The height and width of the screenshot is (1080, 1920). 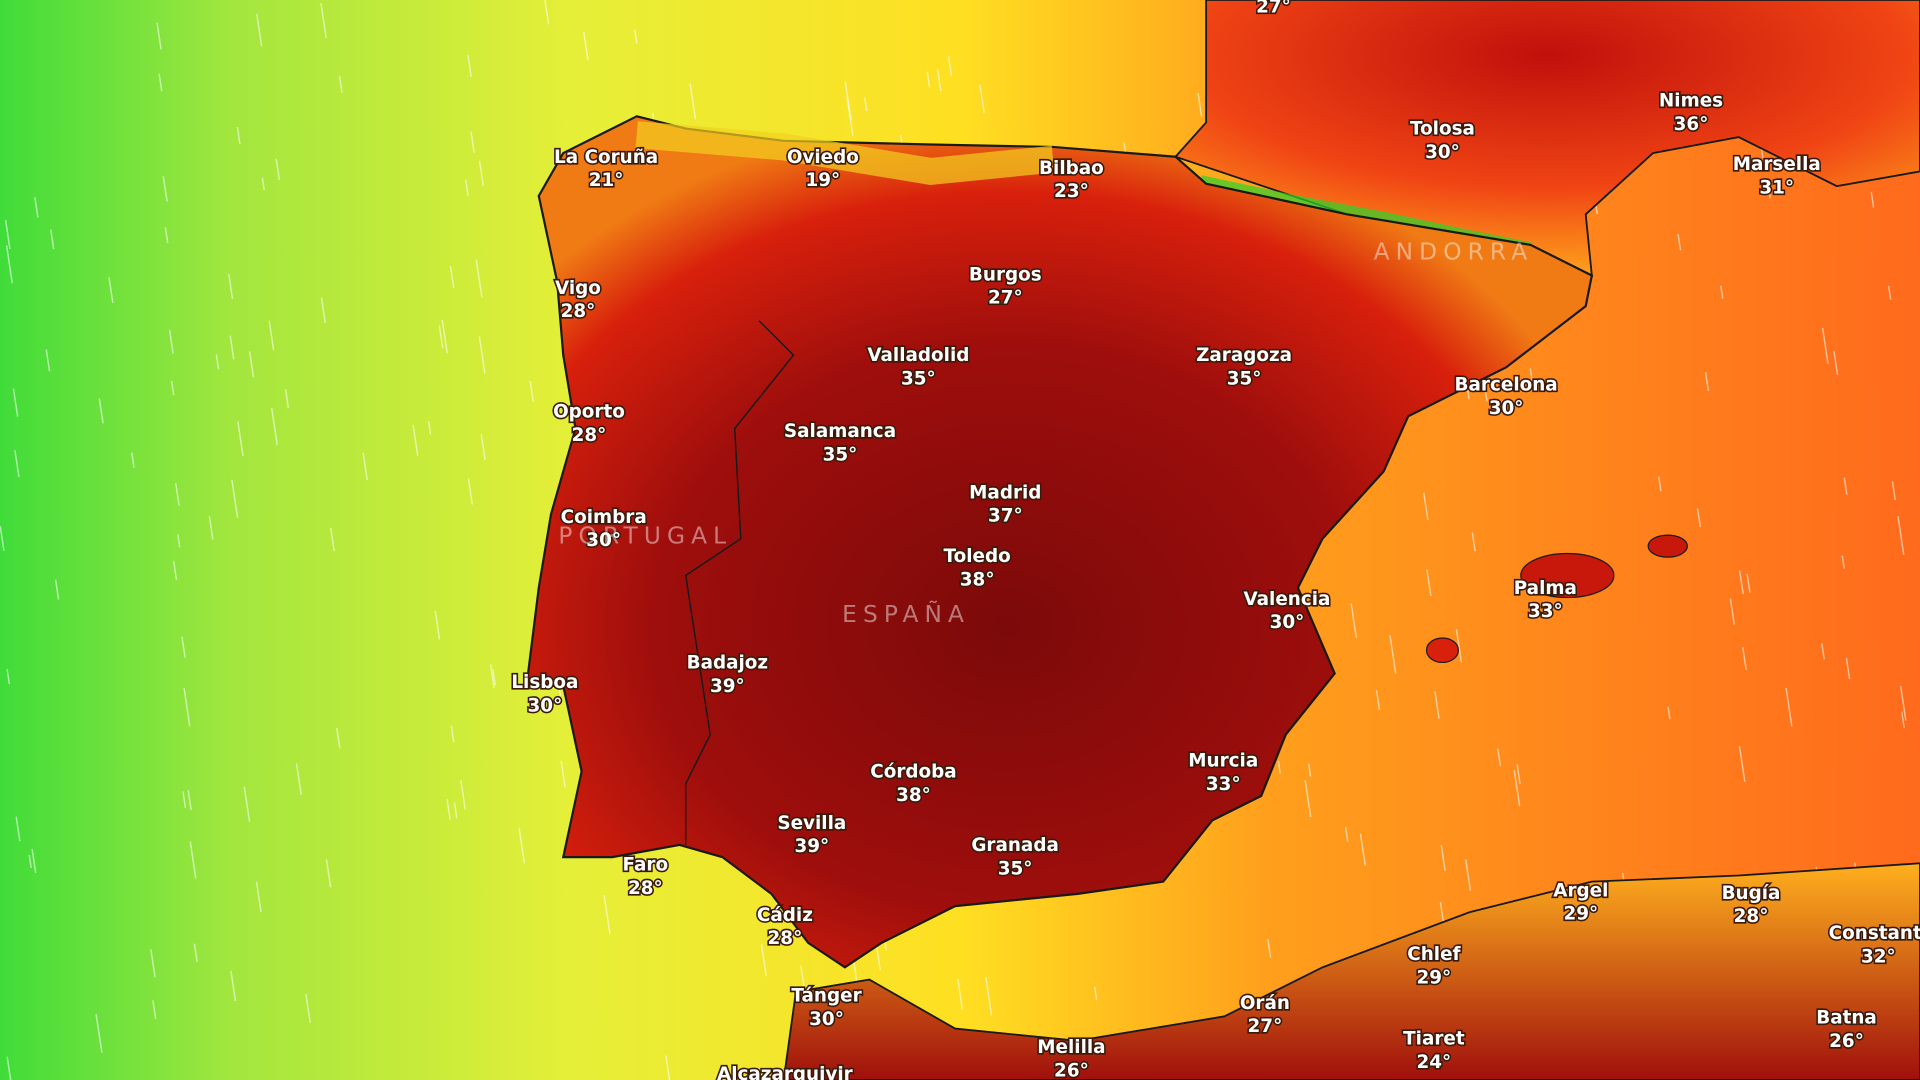 What do you see at coordinates (1691, 124) in the screenshot?
I see `city-temp: 36°` at bounding box center [1691, 124].